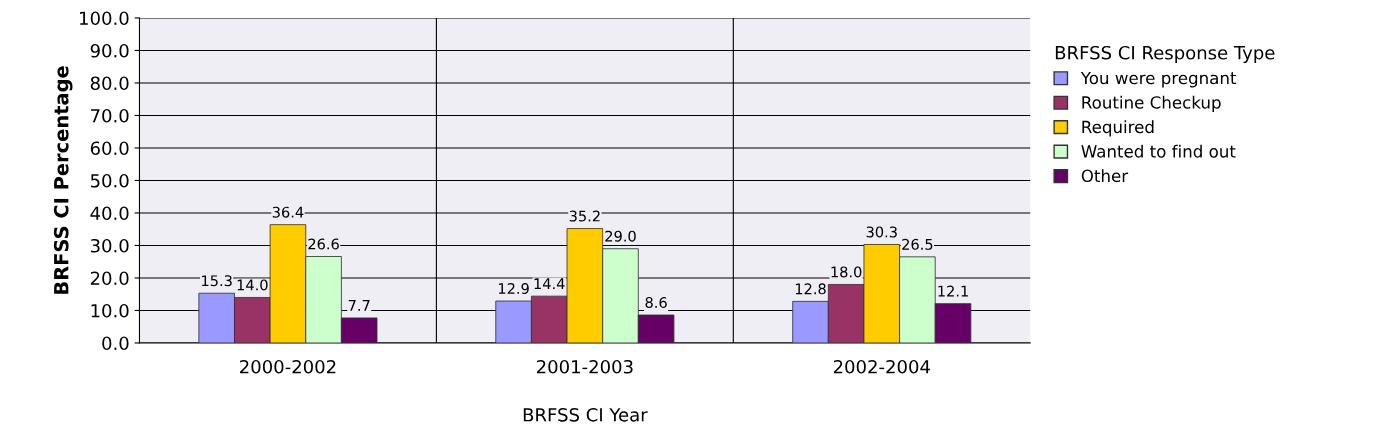  Describe the element at coordinates (1158, 79) in the screenshot. I see `legend-label: You were pregnant` at that location.